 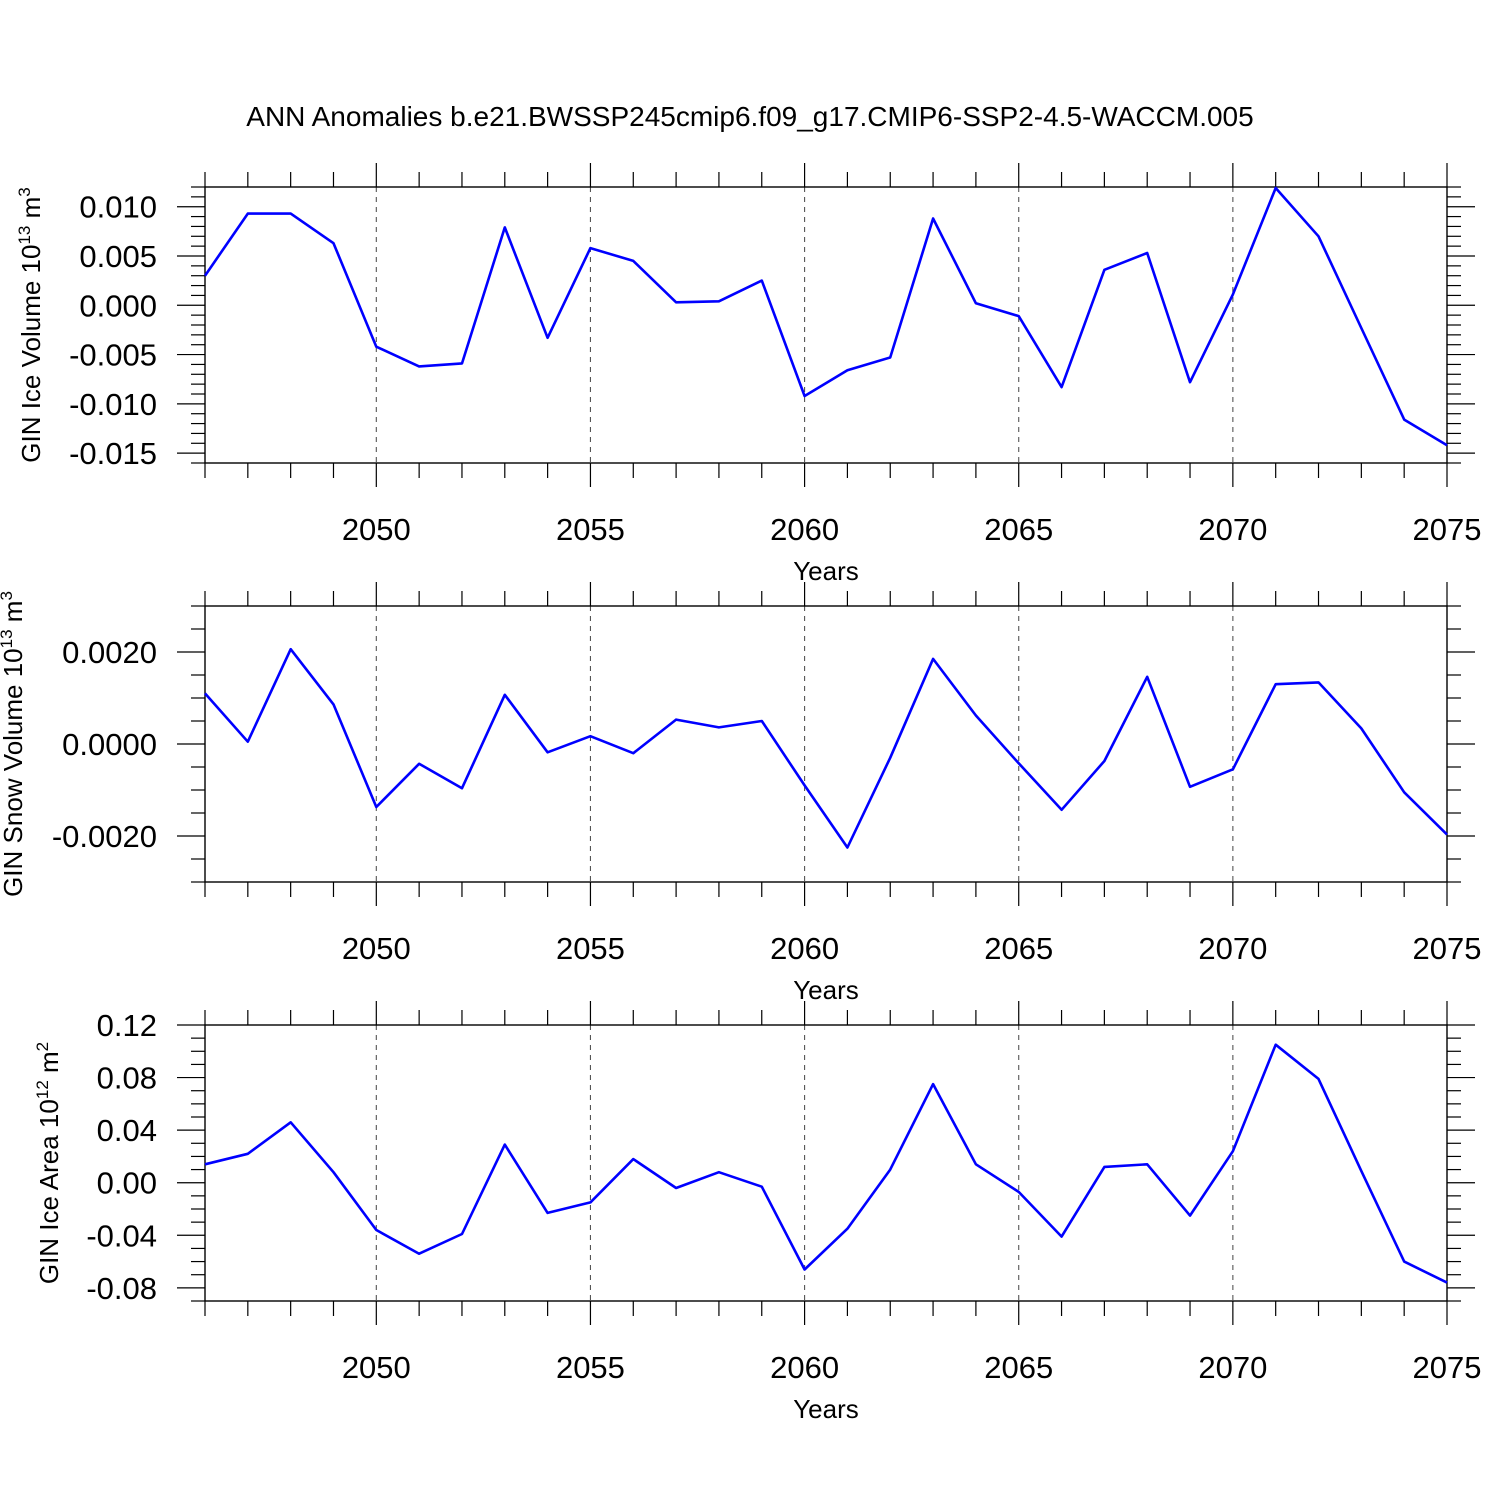 I want to click on y-tick-label: 0.12, so click(x=127, y=1025).